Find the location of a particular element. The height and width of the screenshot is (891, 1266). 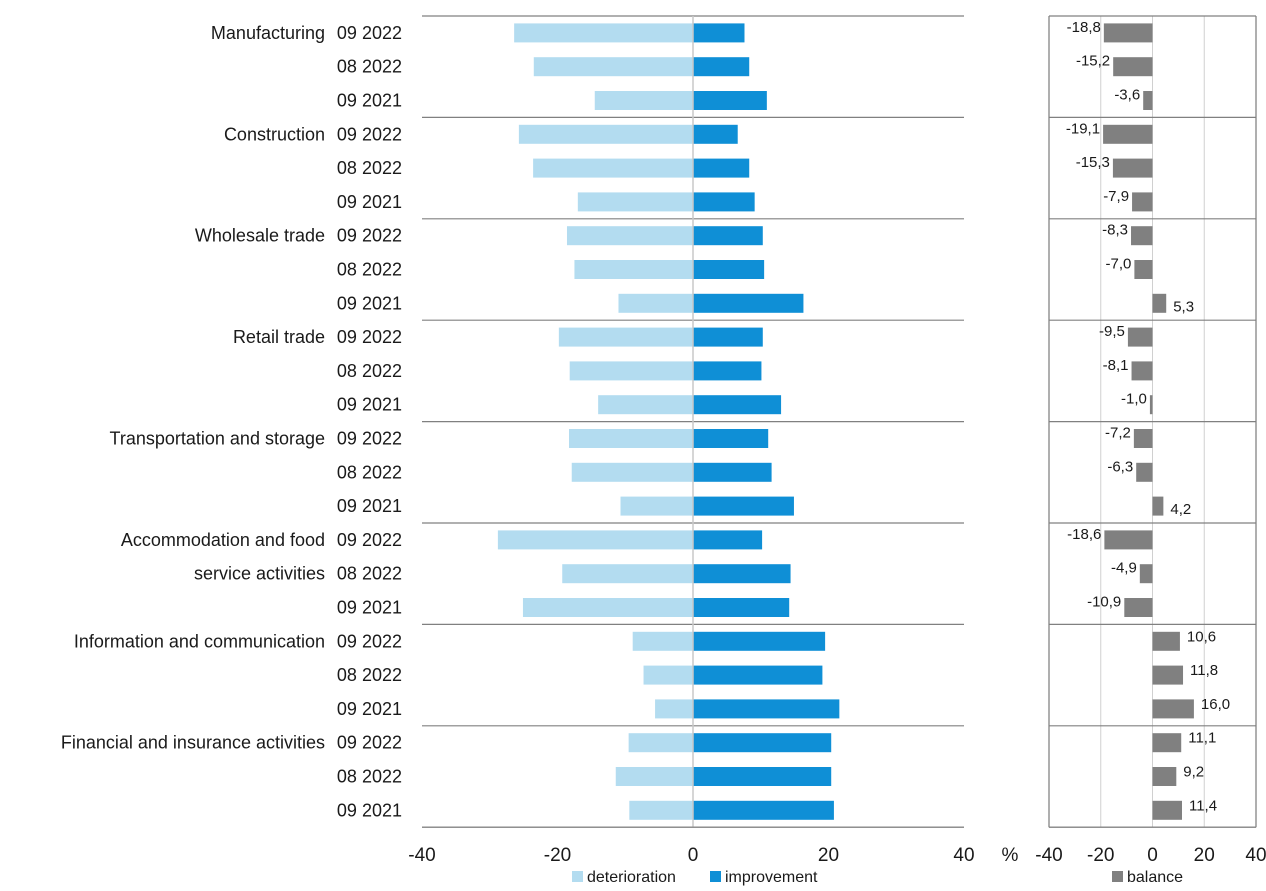

balance-x-tick-label: 40 is located at coordinates (1255, 855).